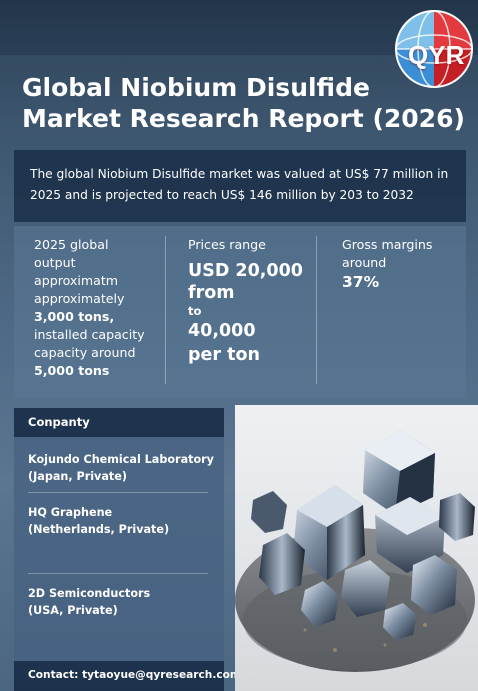 This screenshot has width=478, height=691. What do you see at coordinates (119, 422) in the screenshot?
I see `company-header: Conpanty` at bounding box center [119, 422].